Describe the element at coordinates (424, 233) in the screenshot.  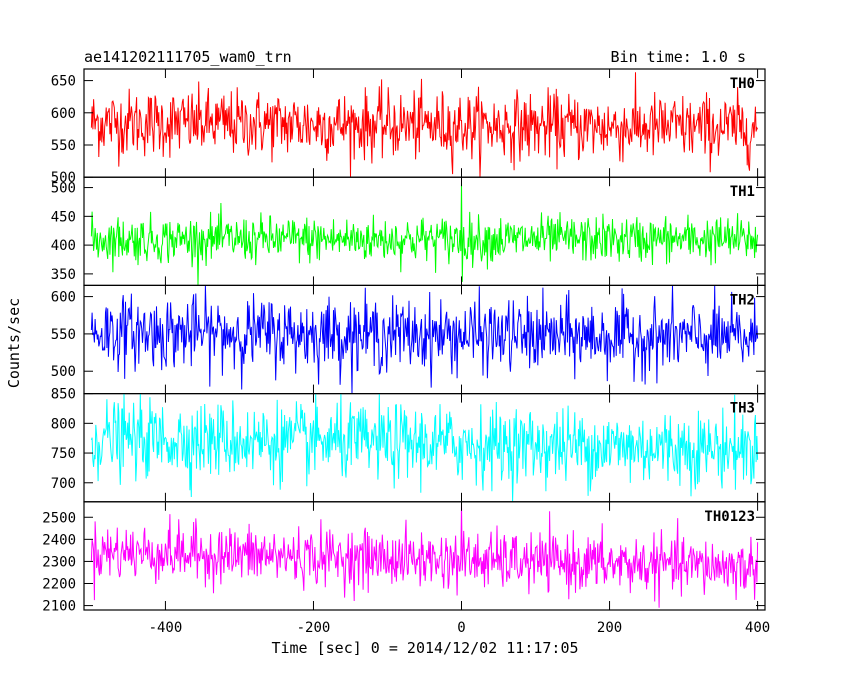
I see `series-line-th1` at that location.